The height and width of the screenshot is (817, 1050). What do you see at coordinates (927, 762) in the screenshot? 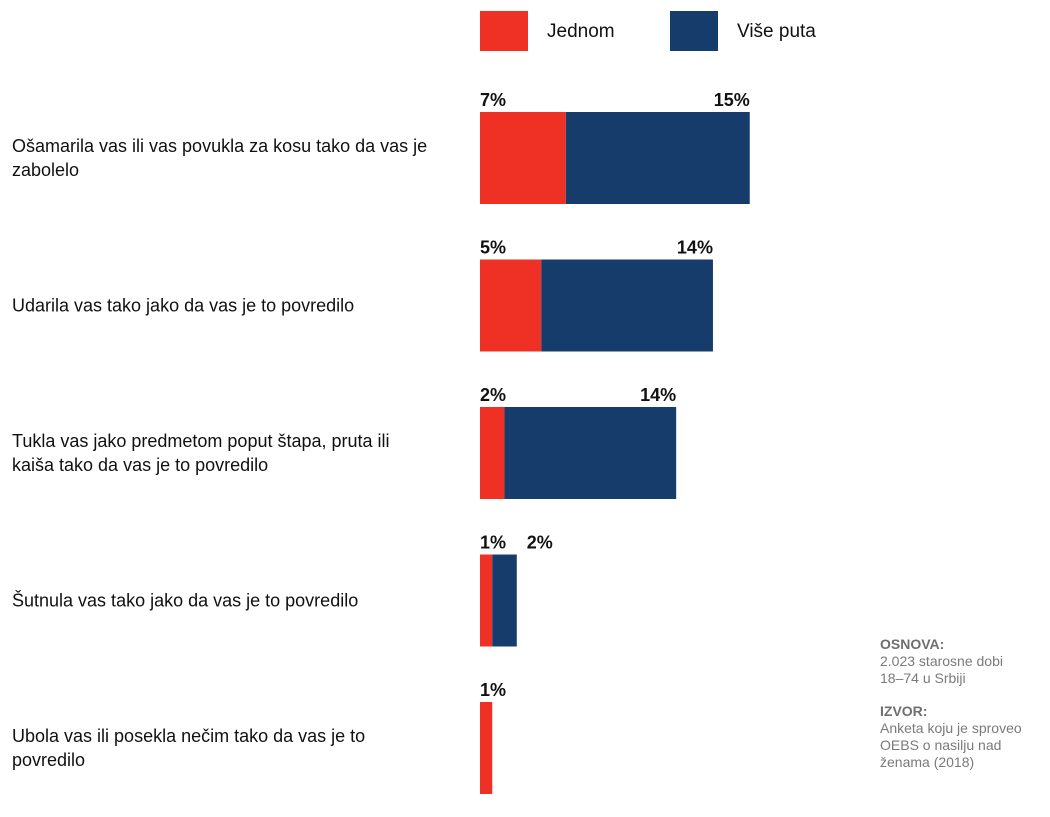
I see `source-line: ženama (2018)` at bounding box center [927, 762].